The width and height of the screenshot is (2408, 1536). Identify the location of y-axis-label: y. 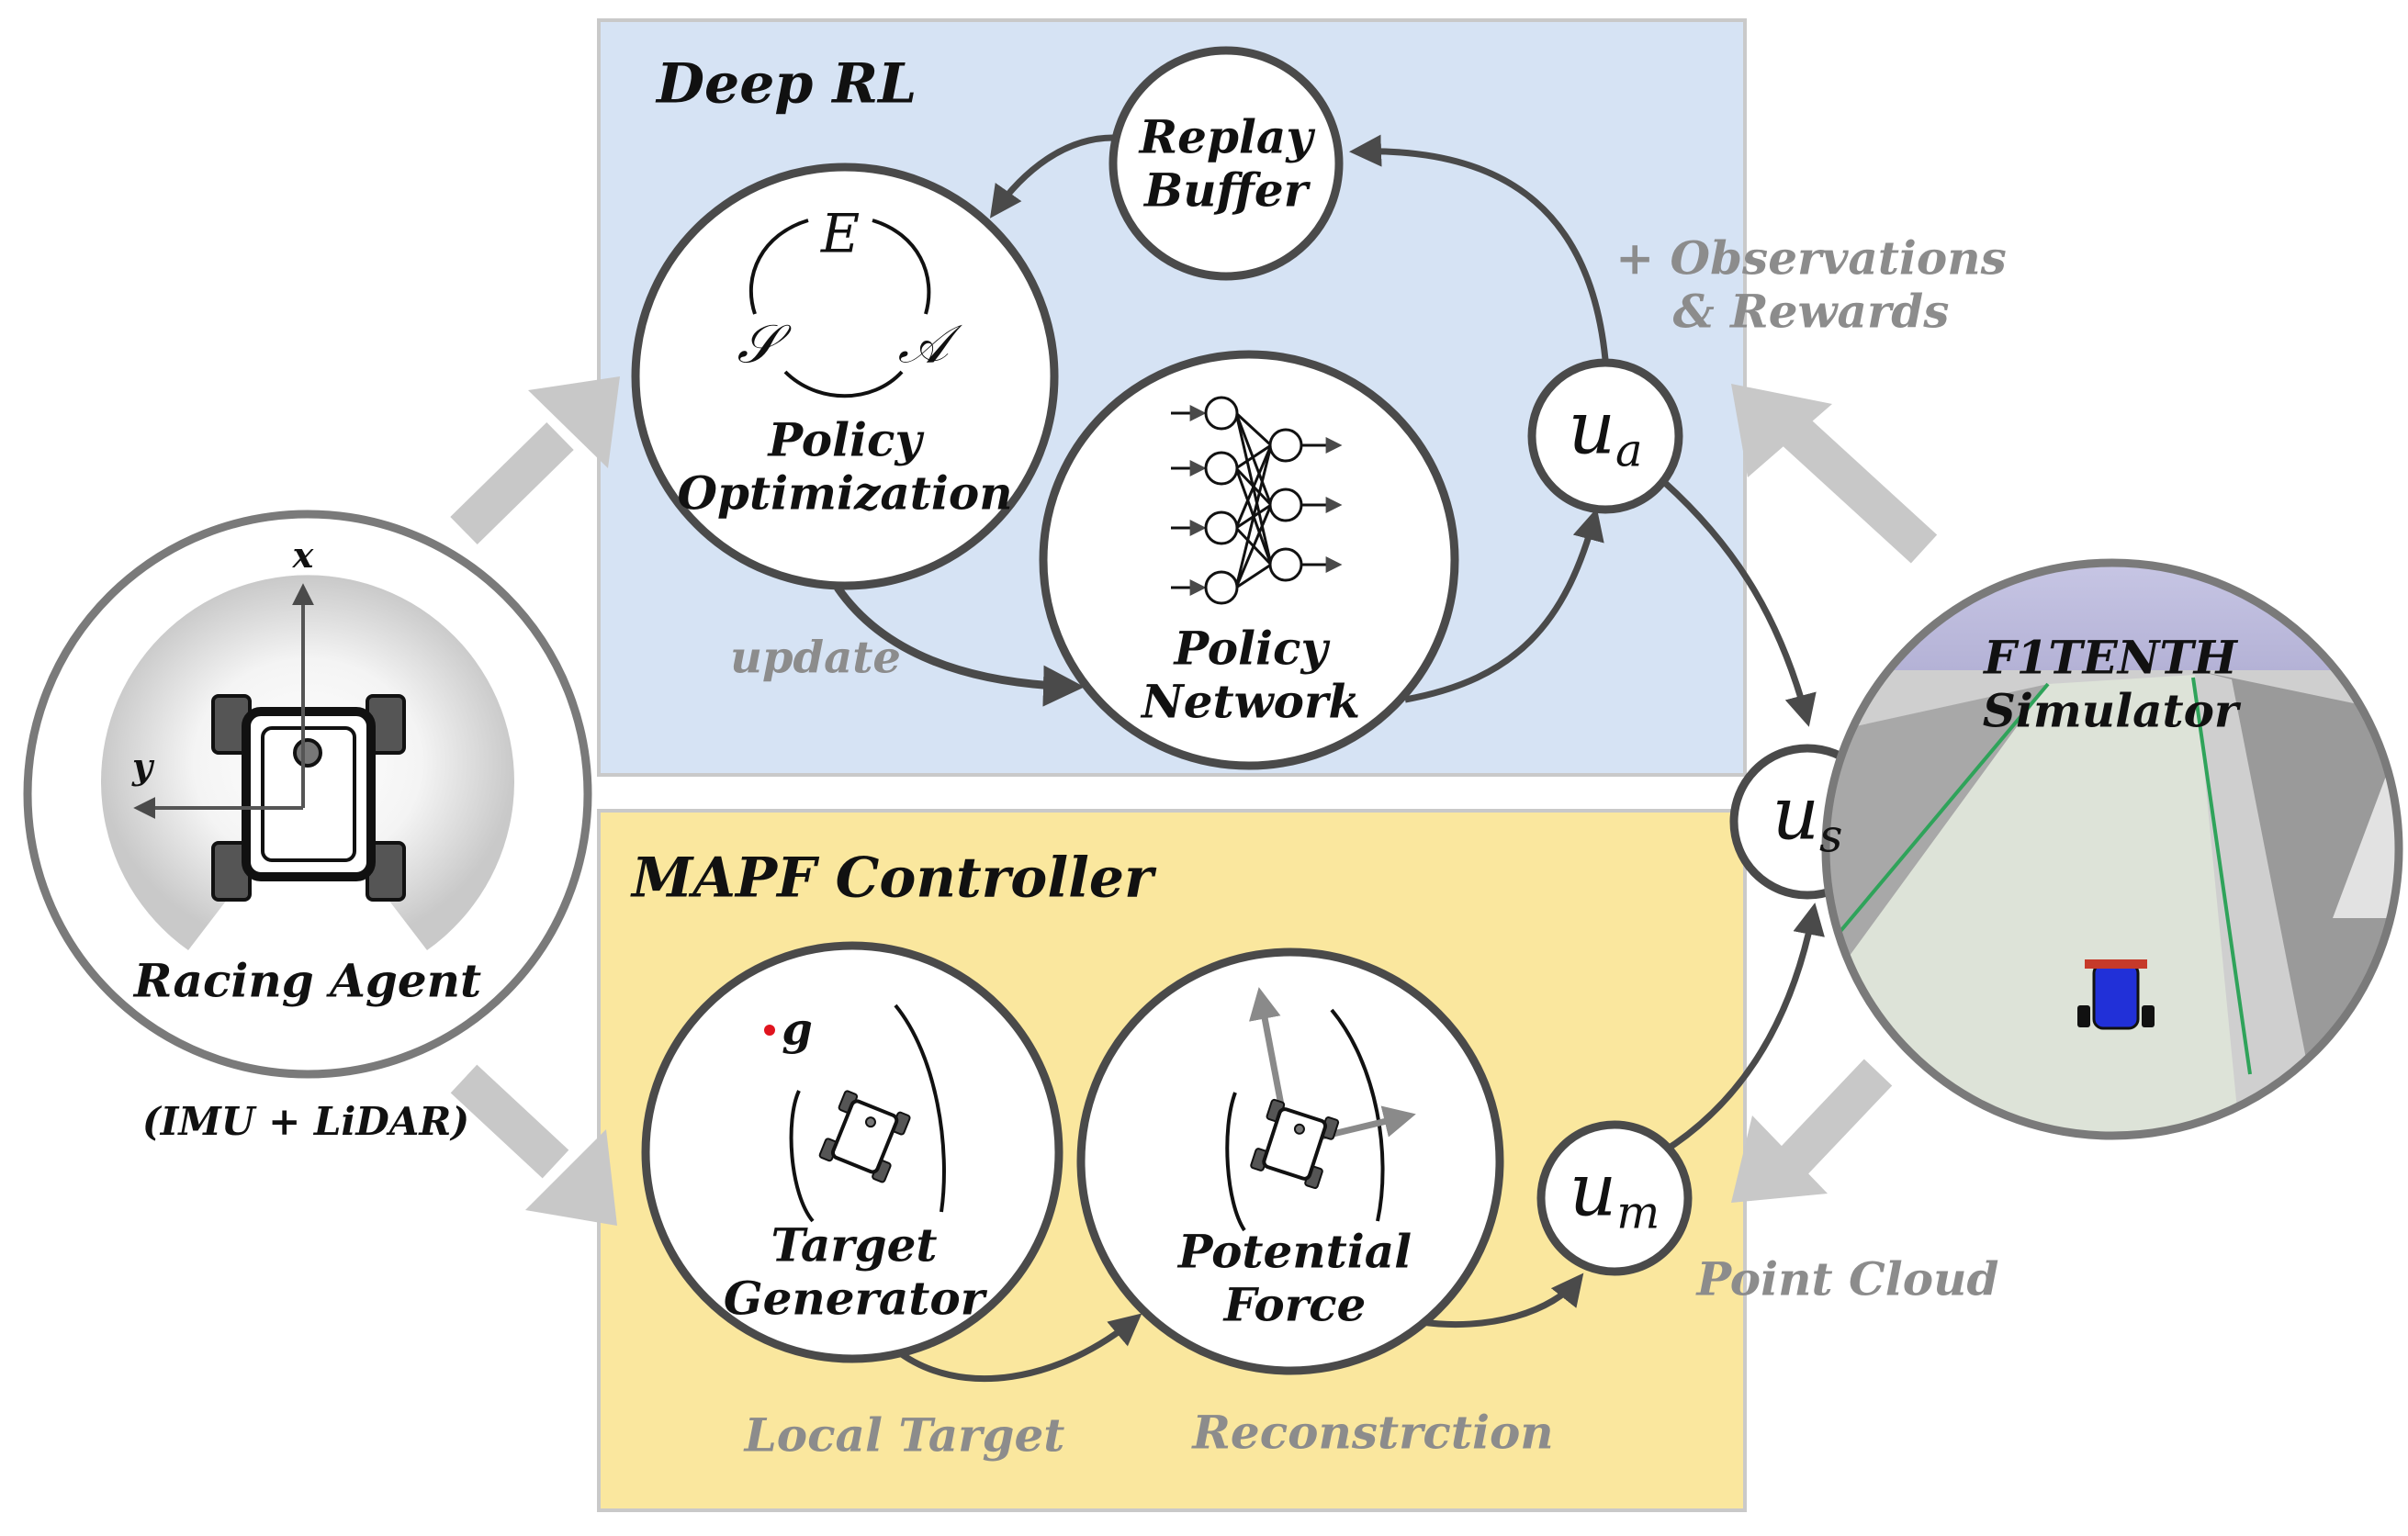
(142, 767).